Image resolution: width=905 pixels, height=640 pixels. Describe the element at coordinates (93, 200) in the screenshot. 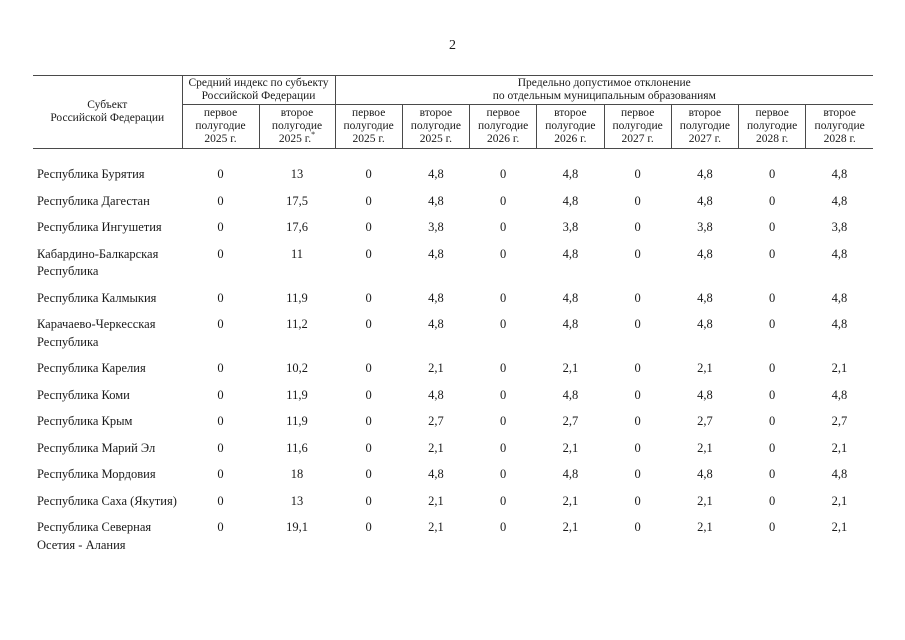

I see `region-name: Республика Дагестан` at that location.